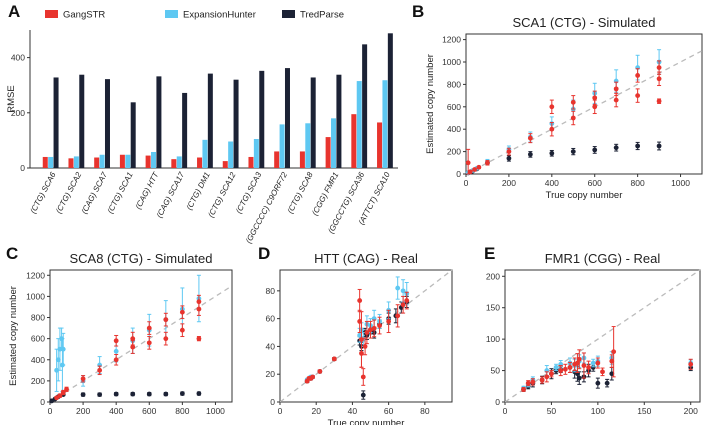 This screenshot has width=708, height=425. What do you see at coordinates (215, 411) in the screenshot?
I see `x-tick-label: 1000` at bounding box center [215, 411].